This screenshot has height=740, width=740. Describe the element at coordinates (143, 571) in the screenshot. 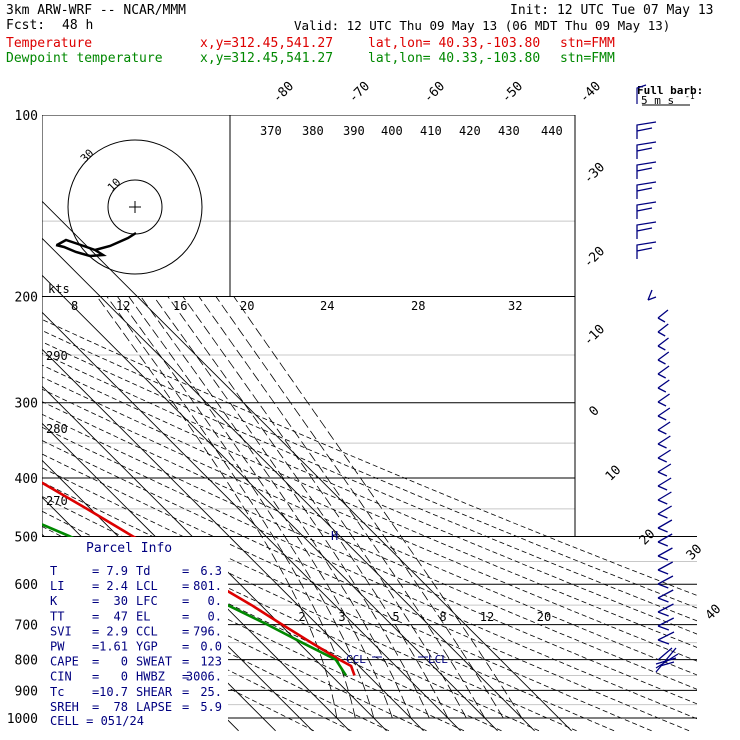

I see `parcel-label: Td` at that location.